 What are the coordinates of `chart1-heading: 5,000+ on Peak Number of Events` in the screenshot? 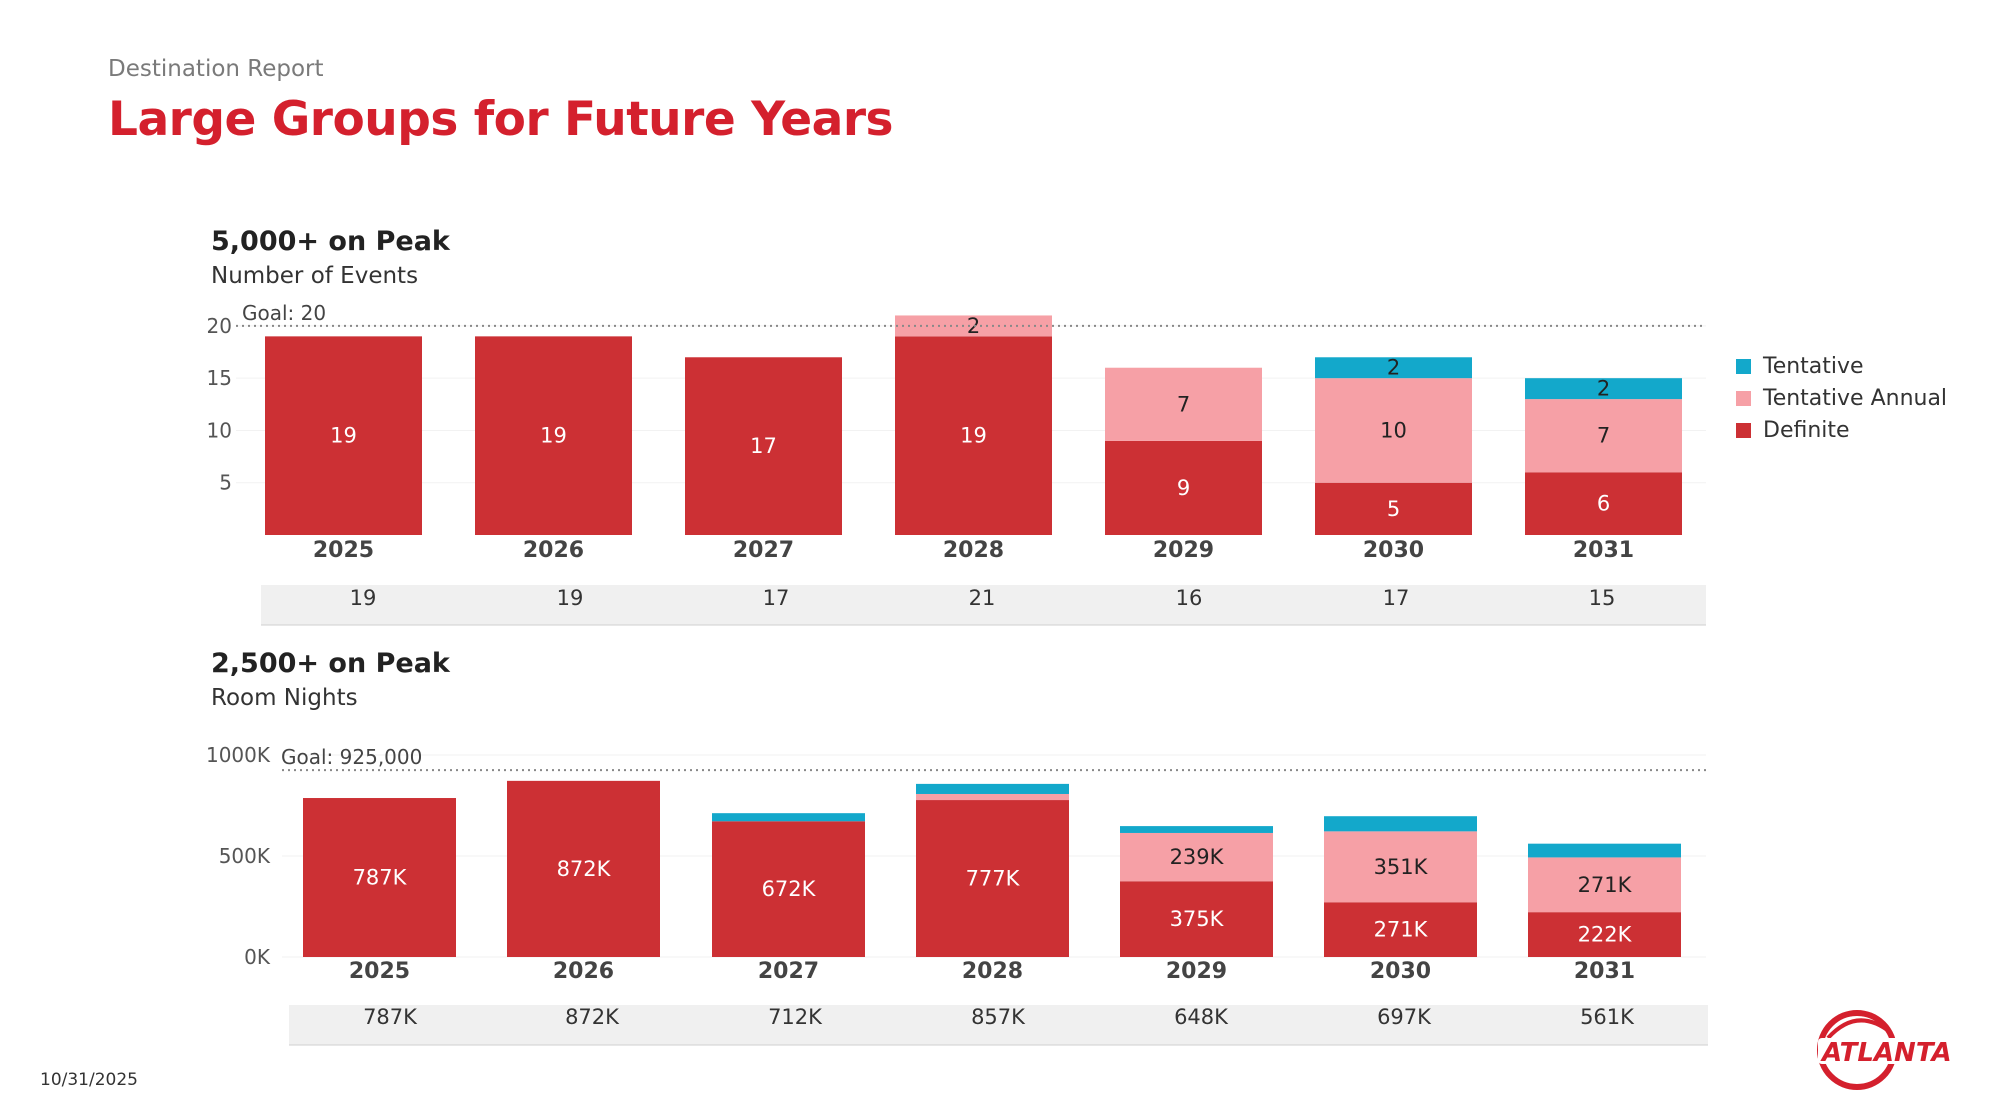 It's located at (330, 257).